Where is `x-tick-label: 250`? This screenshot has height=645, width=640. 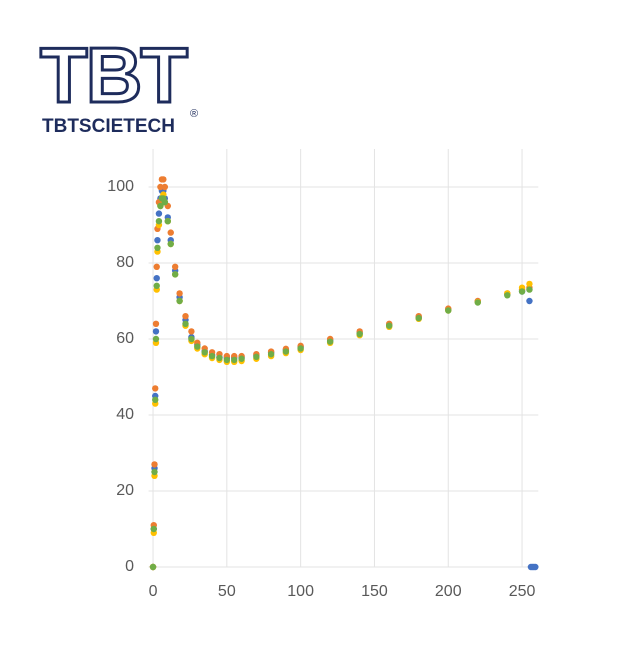
x-tick-label: 250 is located at coordinates (522, 591).